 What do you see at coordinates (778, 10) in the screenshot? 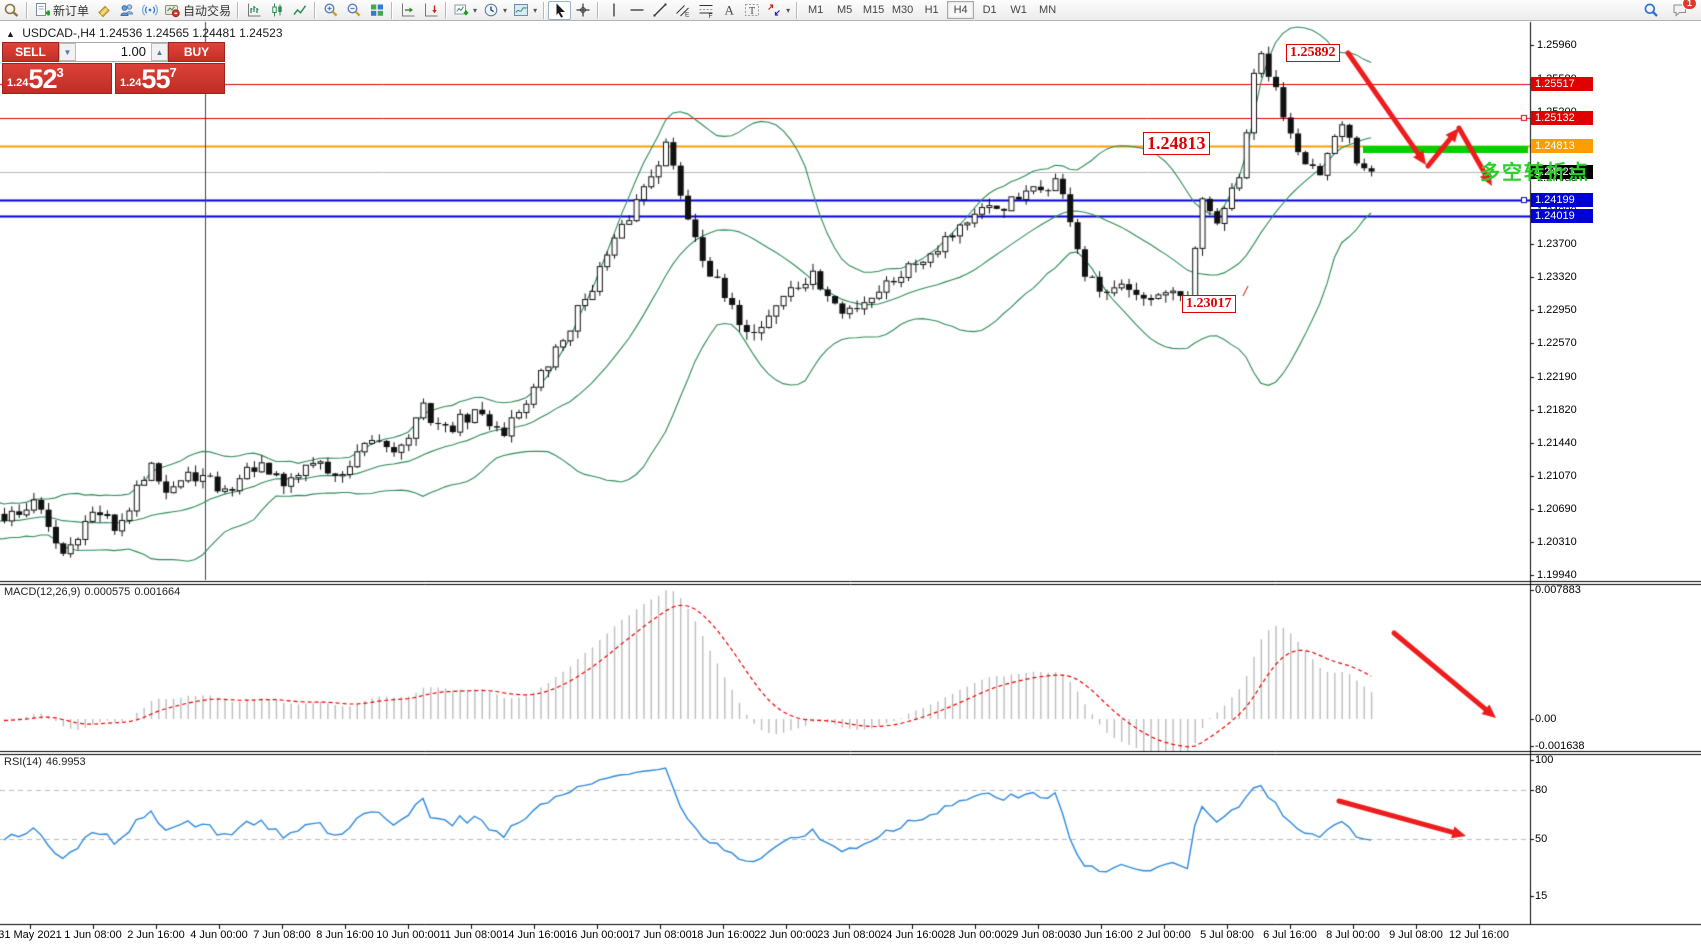
I see `arrows-button: ▾` at bounding box center [778, 10].